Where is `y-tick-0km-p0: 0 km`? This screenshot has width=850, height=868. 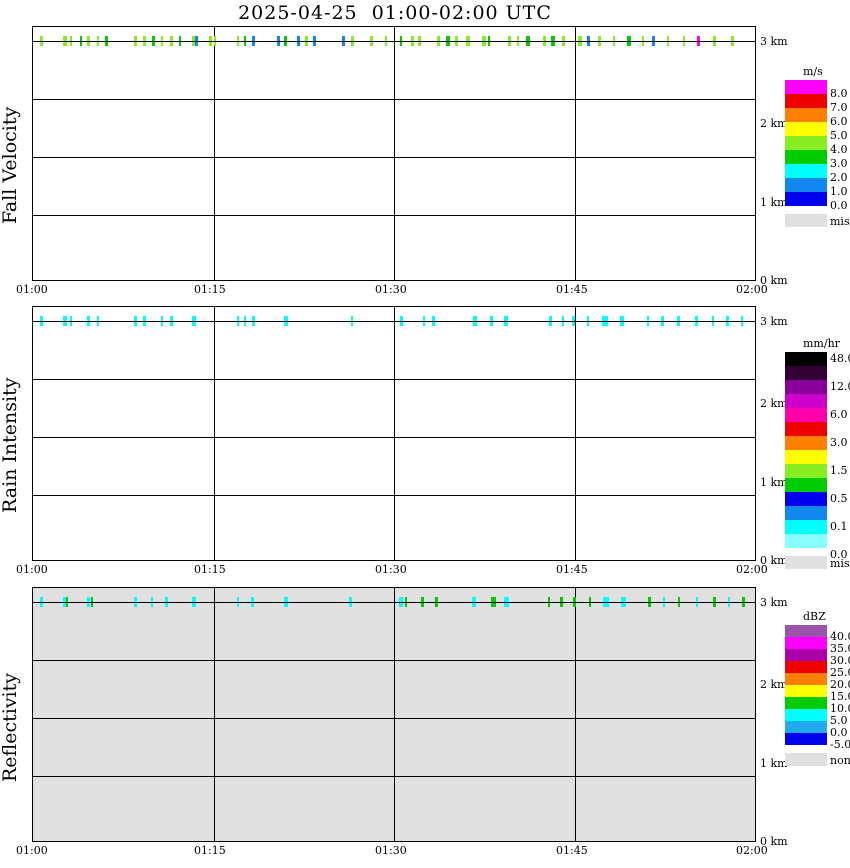 y-tick-0km-p0: 0 km is located at coordinates (774, 280).